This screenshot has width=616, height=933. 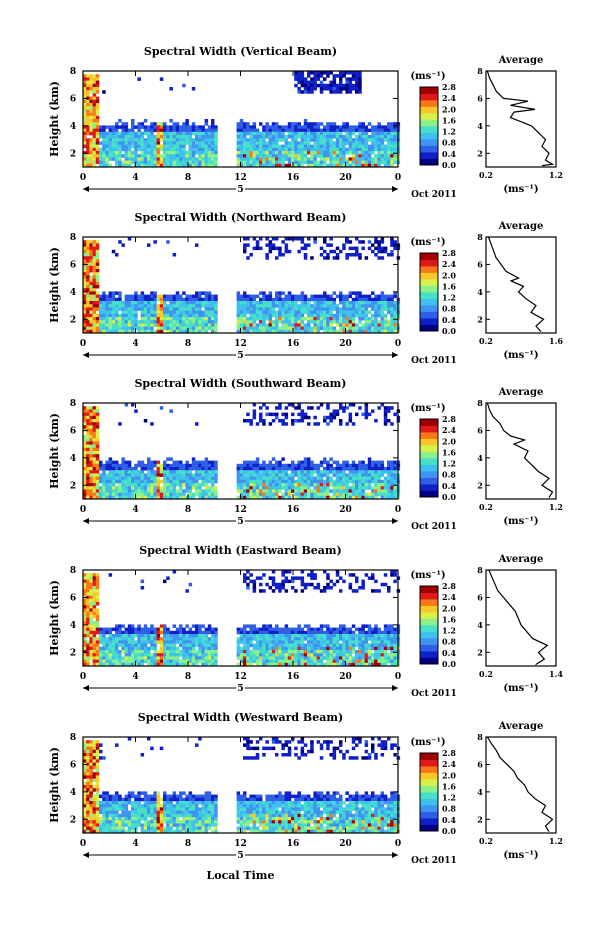 What do you see at coordinates (449, 464) in the screenshot?
I see `colorbar-tick-label: 1.2` at bounding box center [449, 464].